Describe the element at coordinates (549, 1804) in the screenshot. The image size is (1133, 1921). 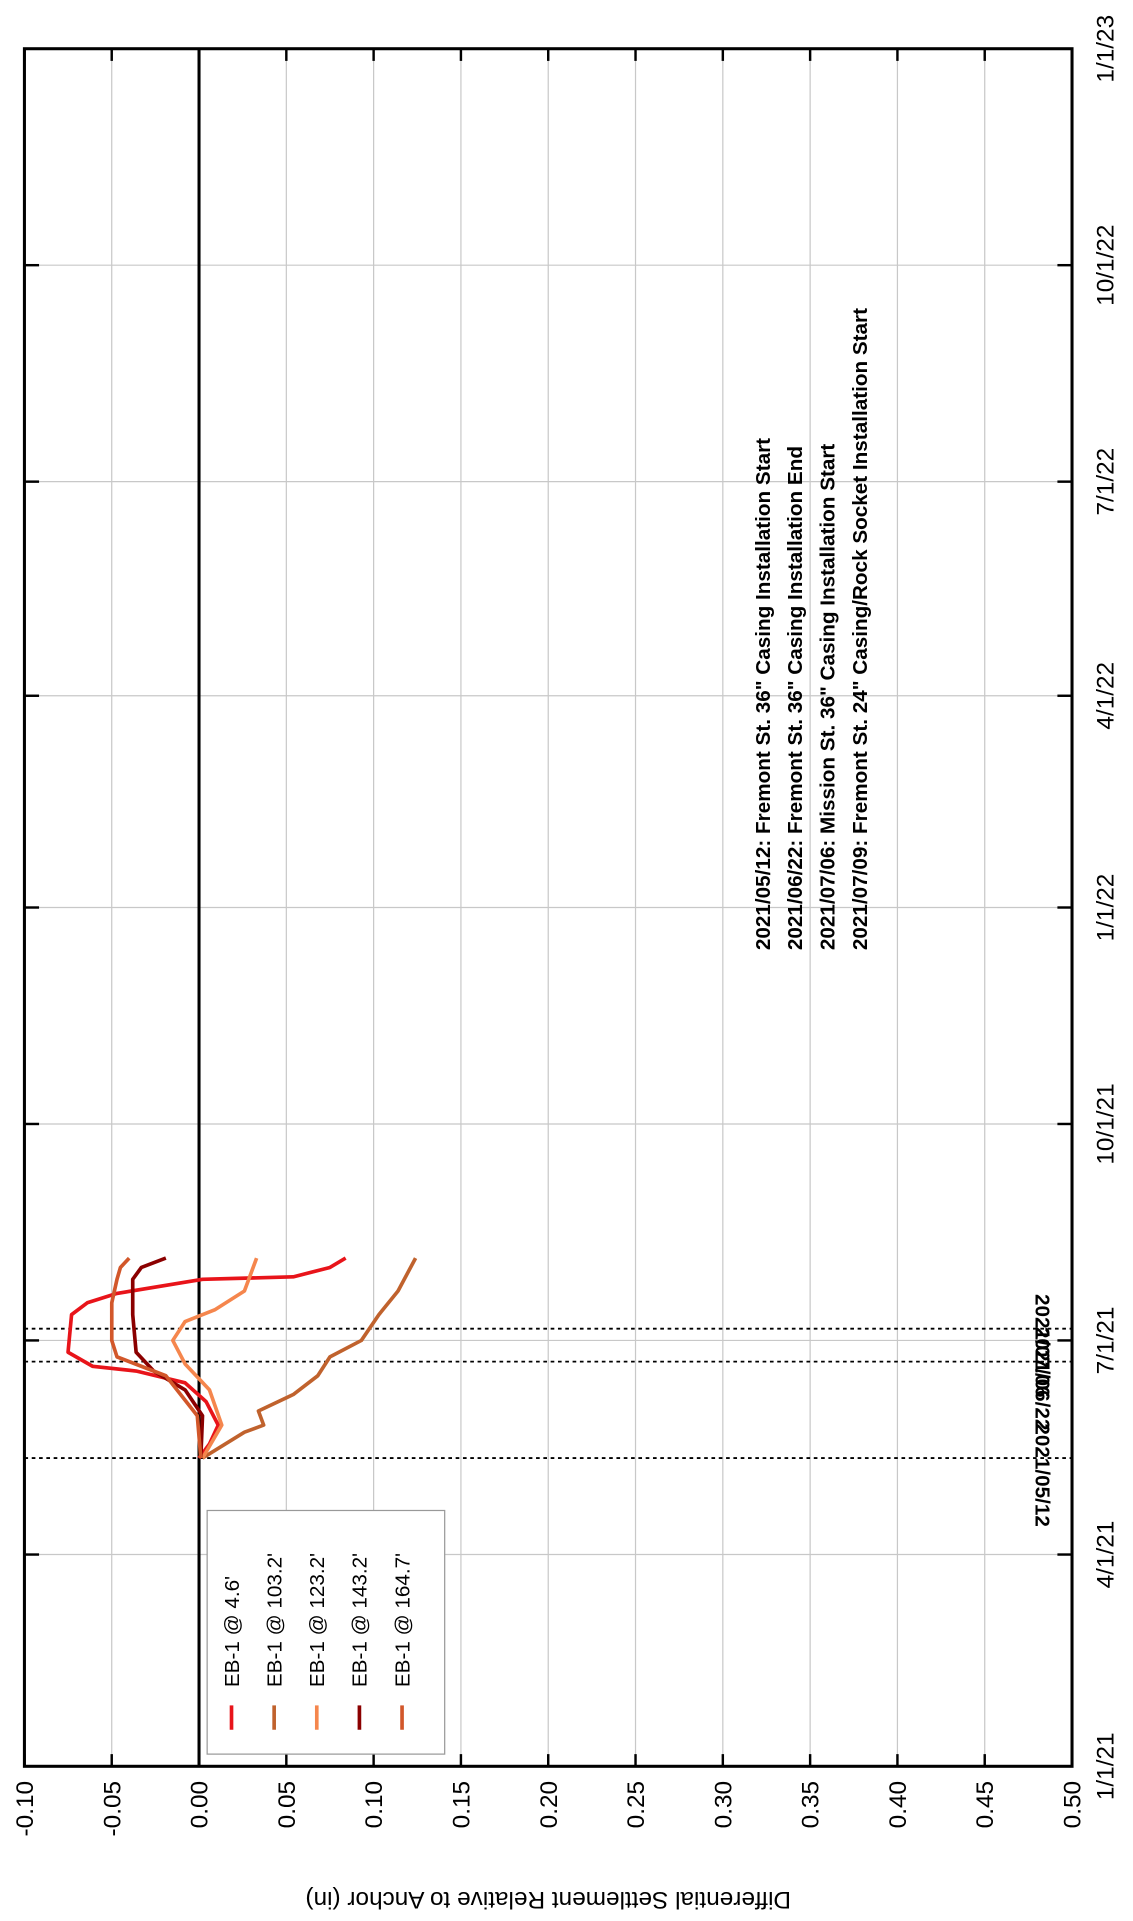
I see `y-tick-label: 0.20` at that location.